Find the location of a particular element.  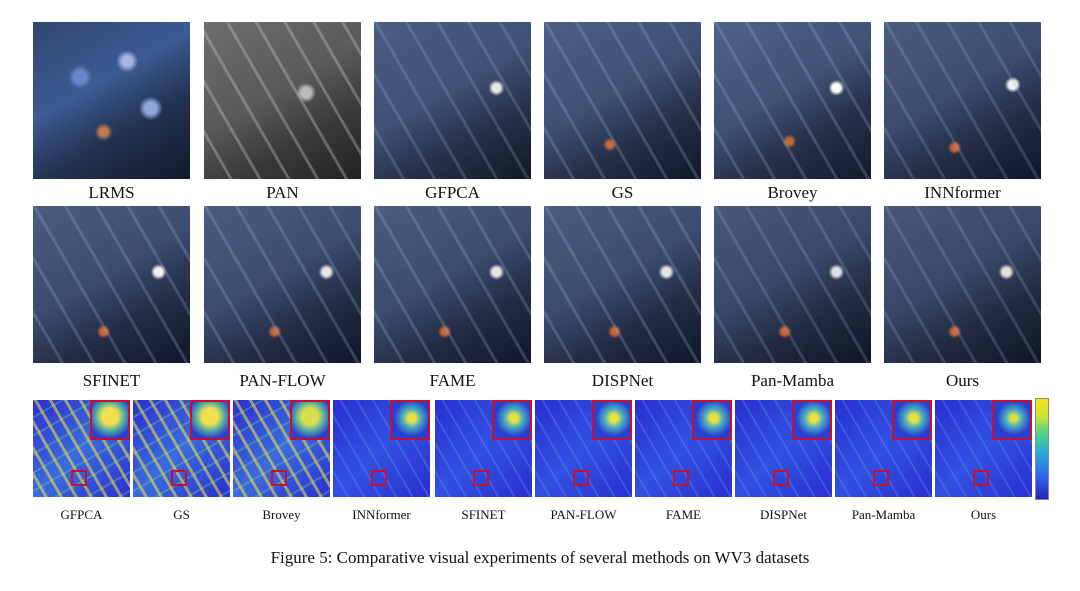

label-gs: GS is located at coordinates (622, 192).